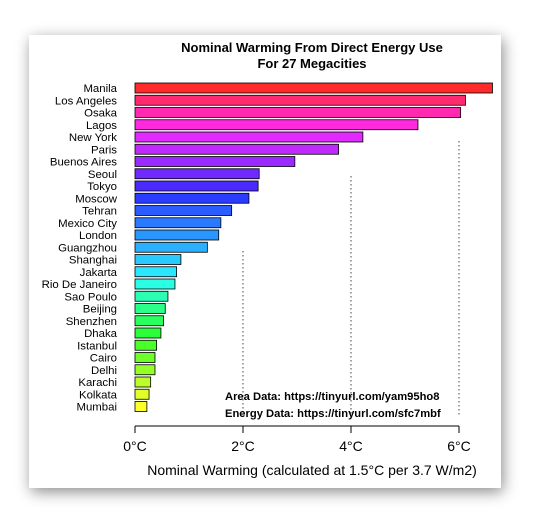 This screenshot has height=525, width=533. I want to click on city-label-rio-de-janeiro: Rio De Janeiro, so click(79, 285).